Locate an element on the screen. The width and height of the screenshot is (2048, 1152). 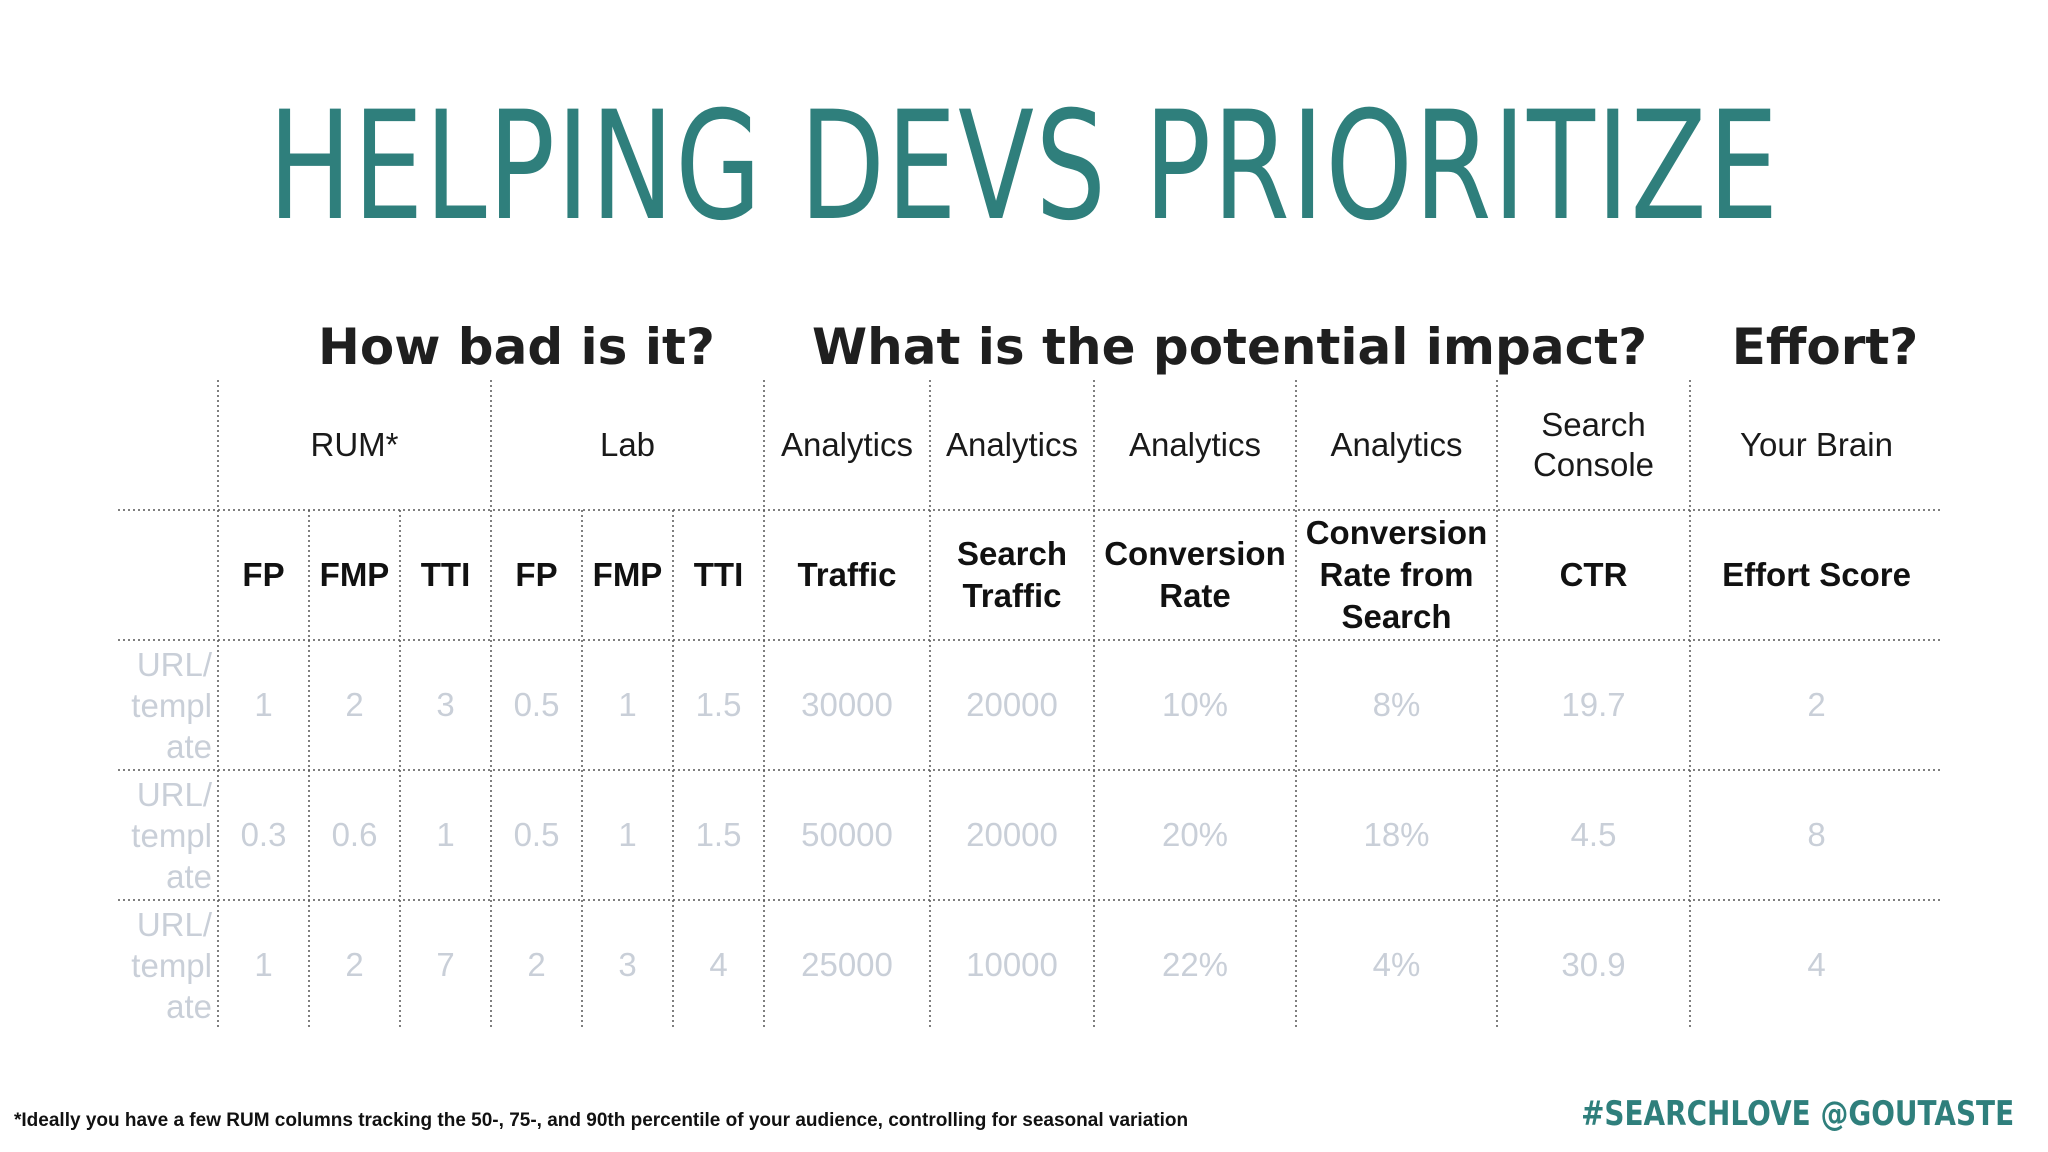
section-effort: Effort? is located at coordinates (1825, 347).